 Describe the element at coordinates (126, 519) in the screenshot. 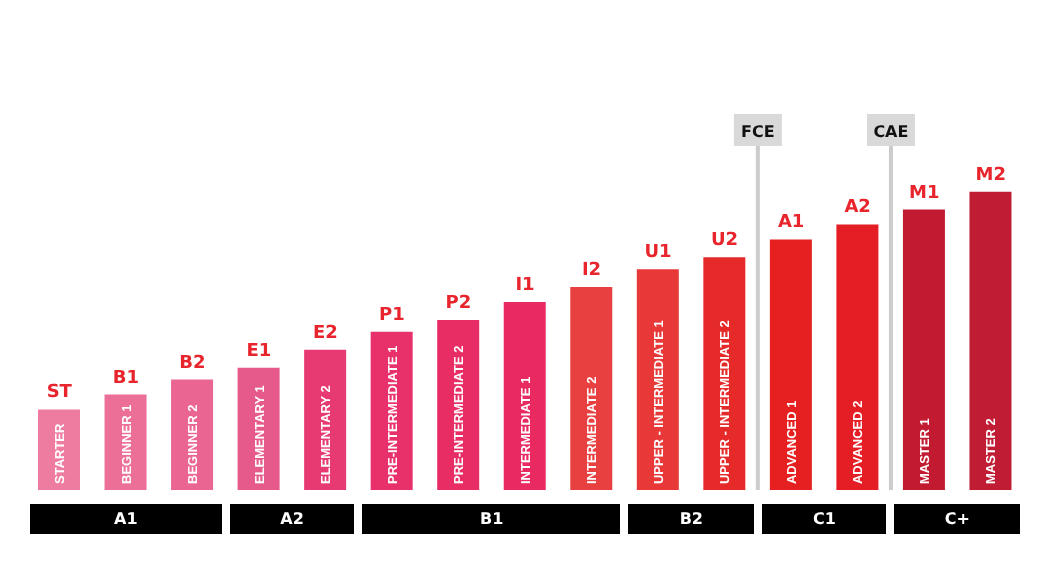

I see `text: A1` at that location.